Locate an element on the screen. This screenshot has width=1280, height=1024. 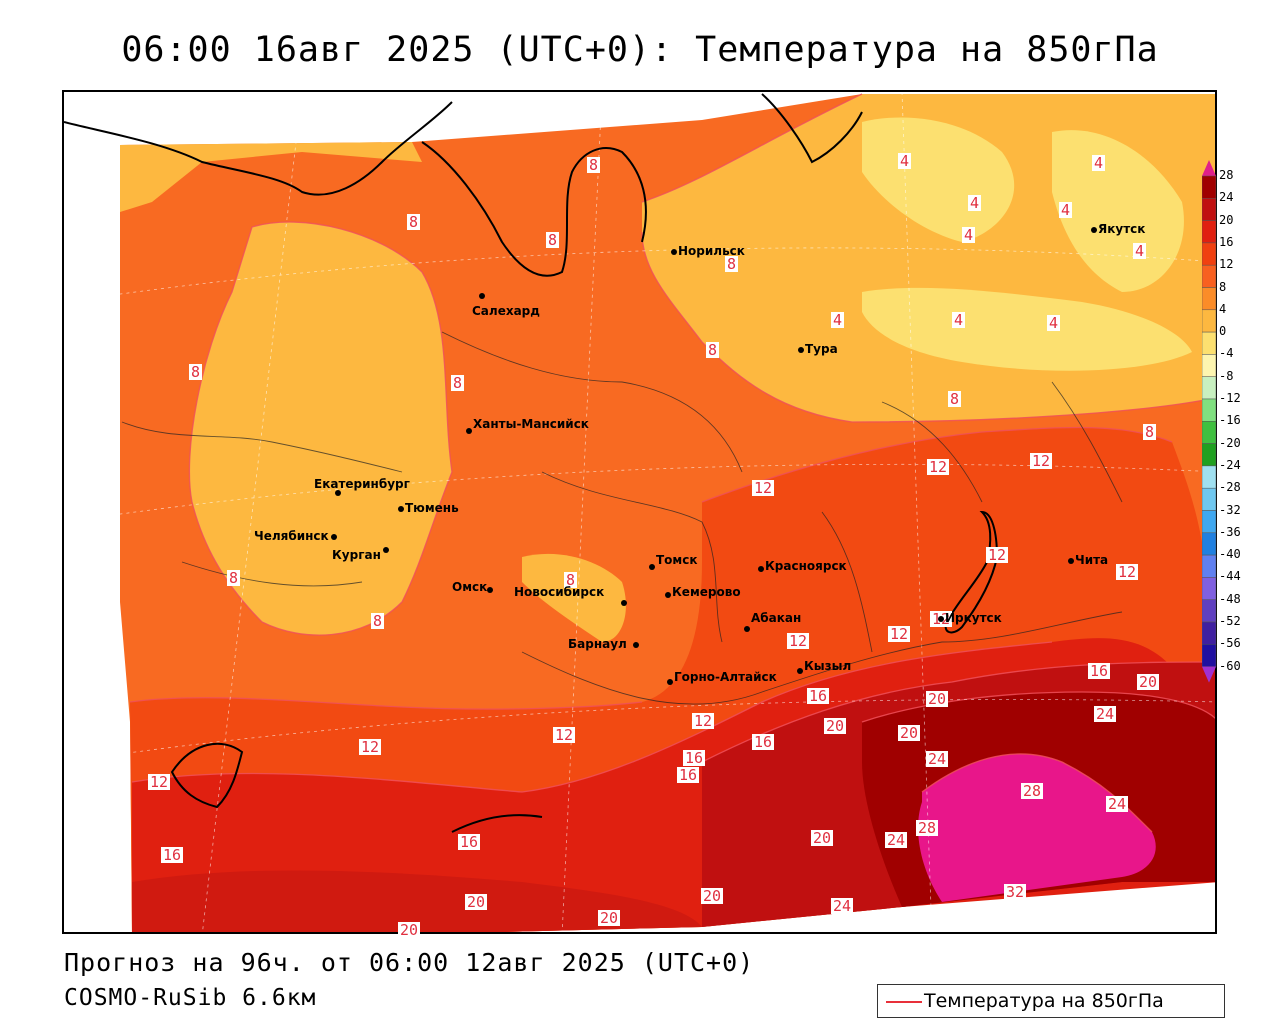
colorbar-tick-label: 16 is located at coordinates (1226, 241).